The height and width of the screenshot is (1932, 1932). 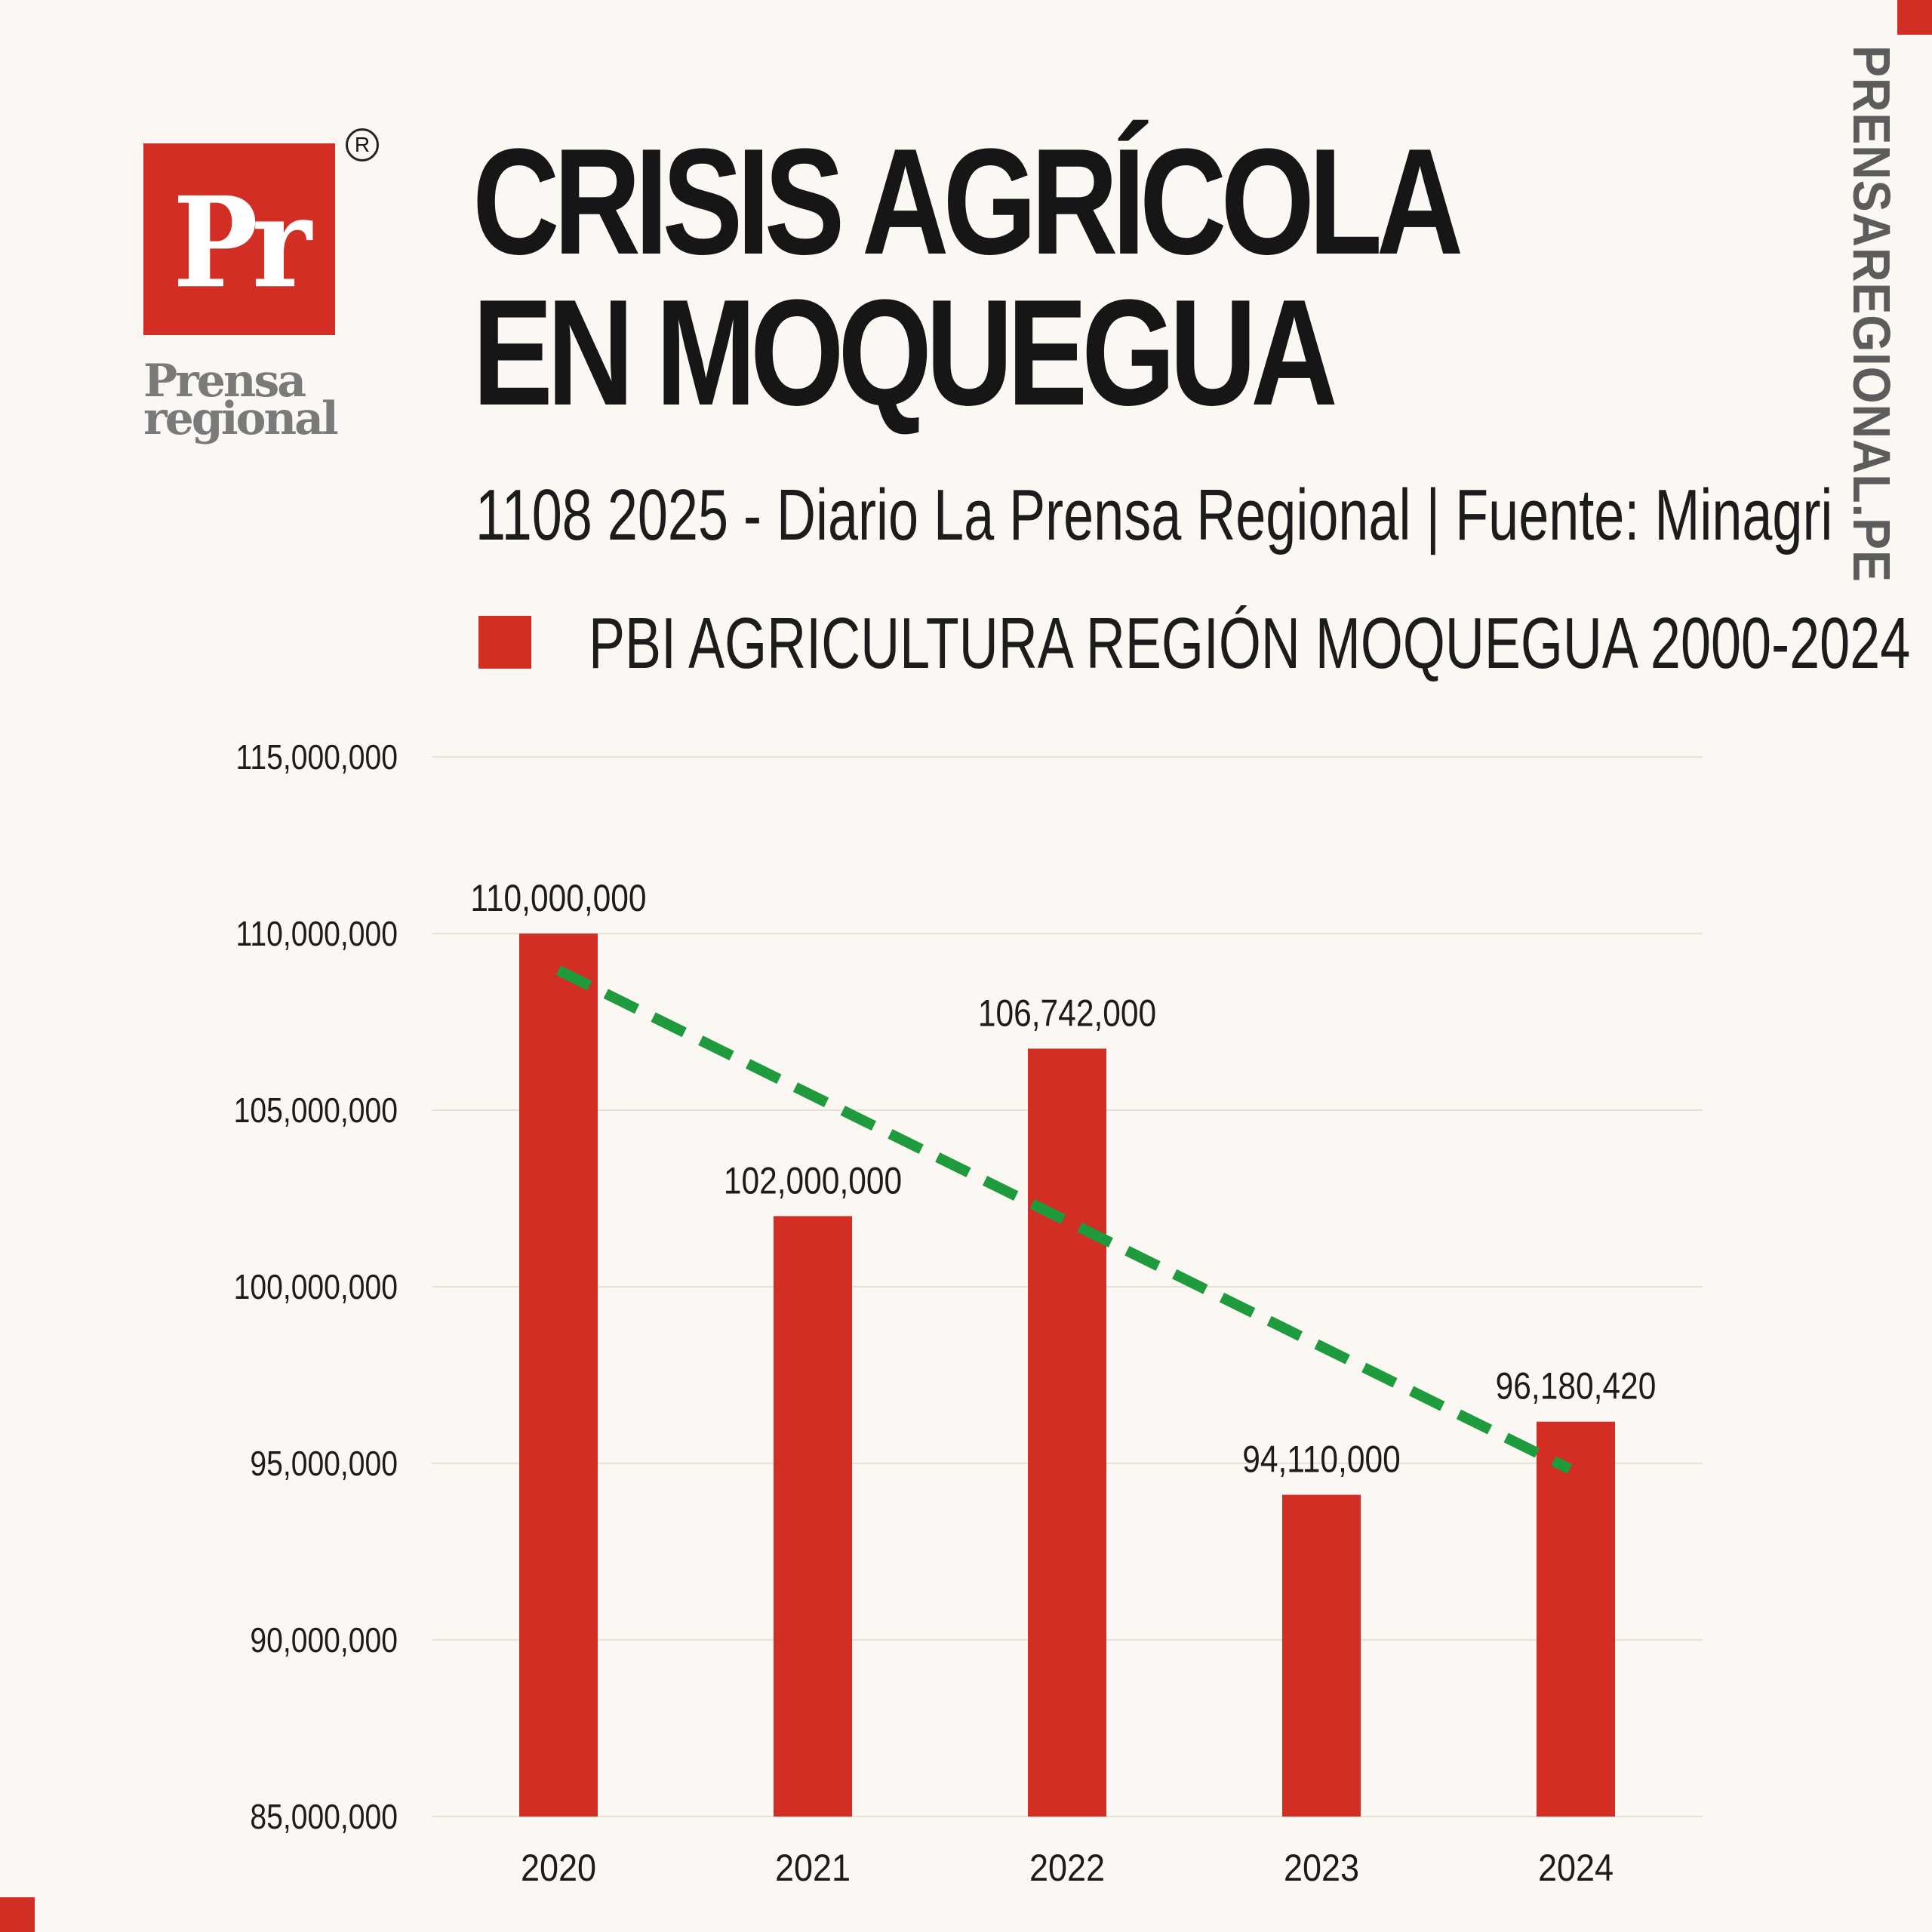 What do you see at coordinates (362, 145) in the screenshot?
I see `registered-mark-icon: R` at bounding box center [362, 145].